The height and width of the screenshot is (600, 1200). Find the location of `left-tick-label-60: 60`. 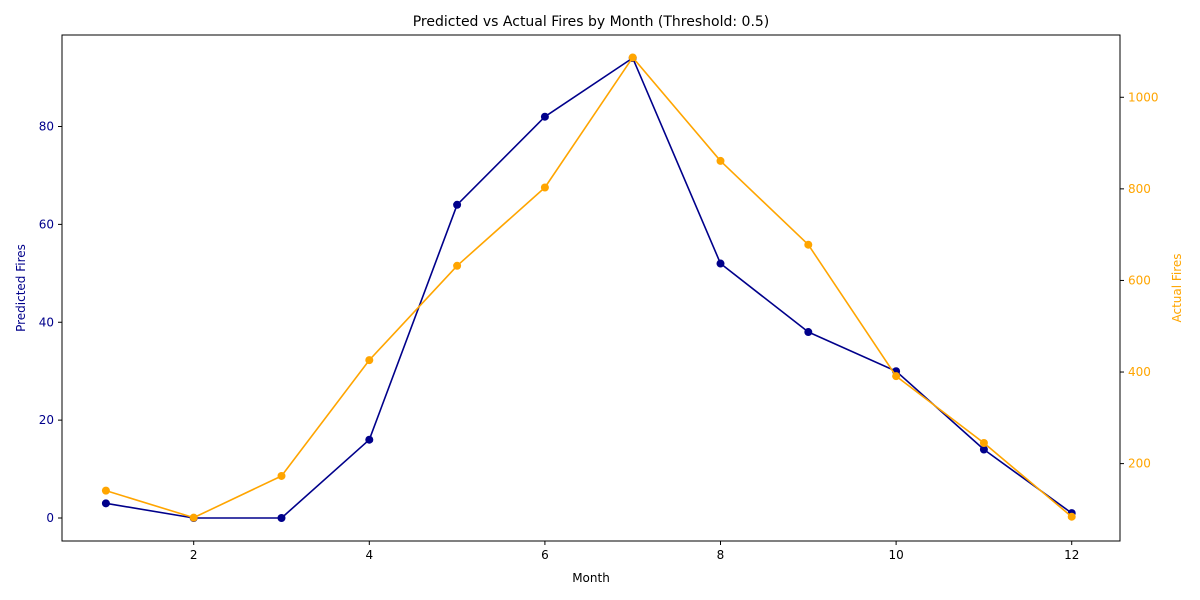

left-tick-label-60: 60 is located at coordinates (46, 224).